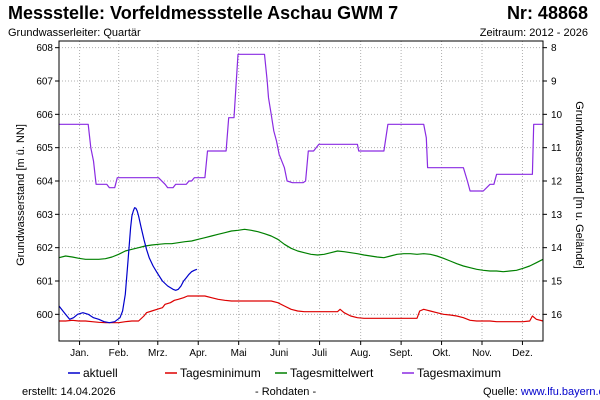  Describe the element at coordinates (301, 250) in the screenshot. I see `series-line-Tagesmittelwert` at that location.